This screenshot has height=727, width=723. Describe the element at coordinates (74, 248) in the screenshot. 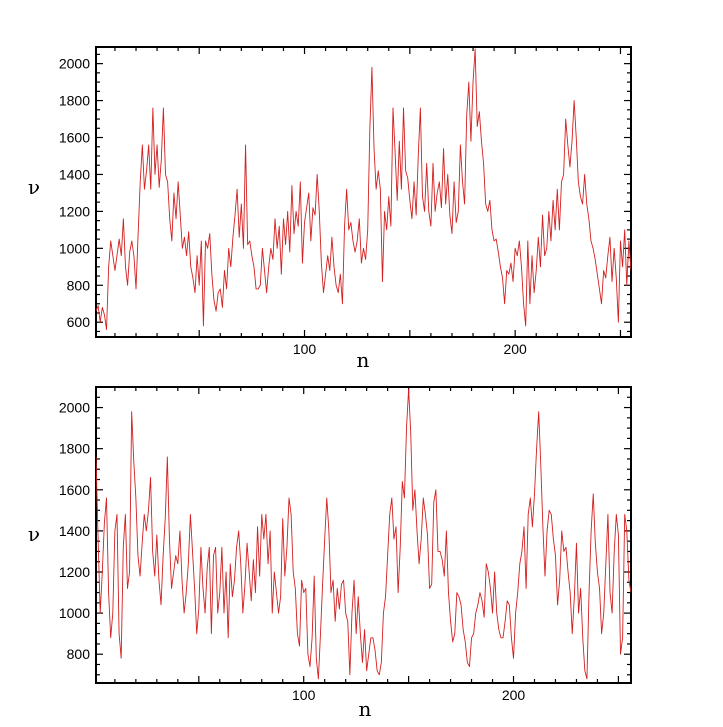

I see `top-plot-y-tick-label: 1000` at that location.